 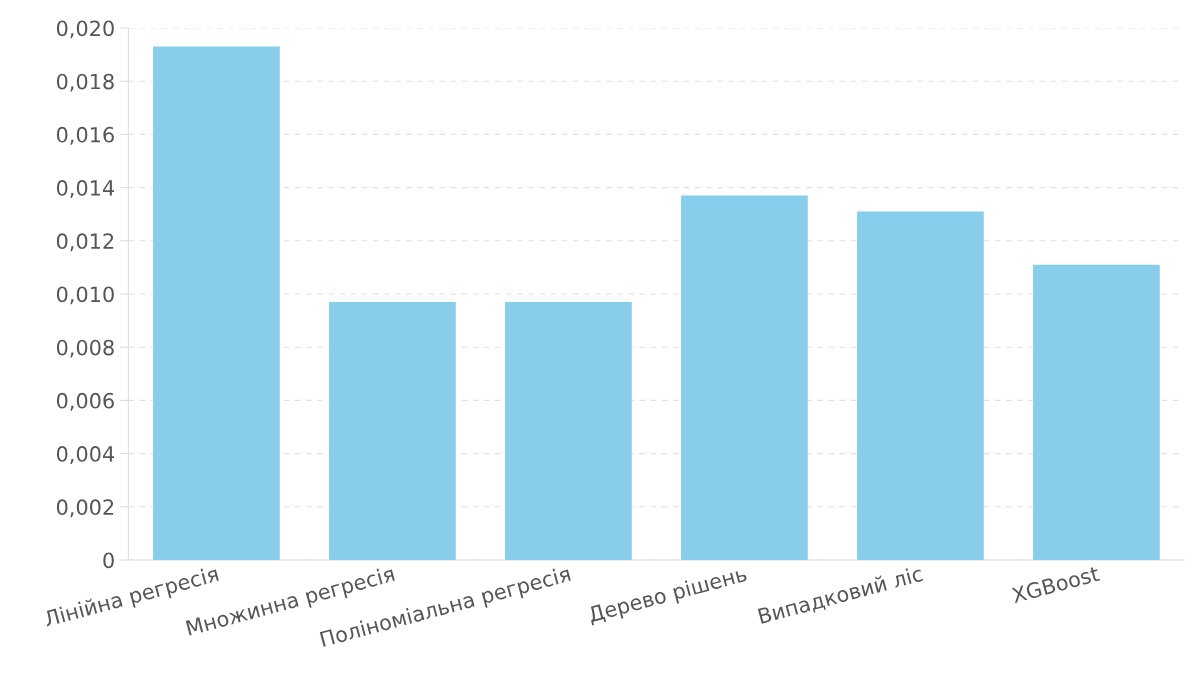 What do you see at coordinates (85, 29) in the screenshot?
I see `y-tick-label: 0,020` at bounding box center [85, 29].